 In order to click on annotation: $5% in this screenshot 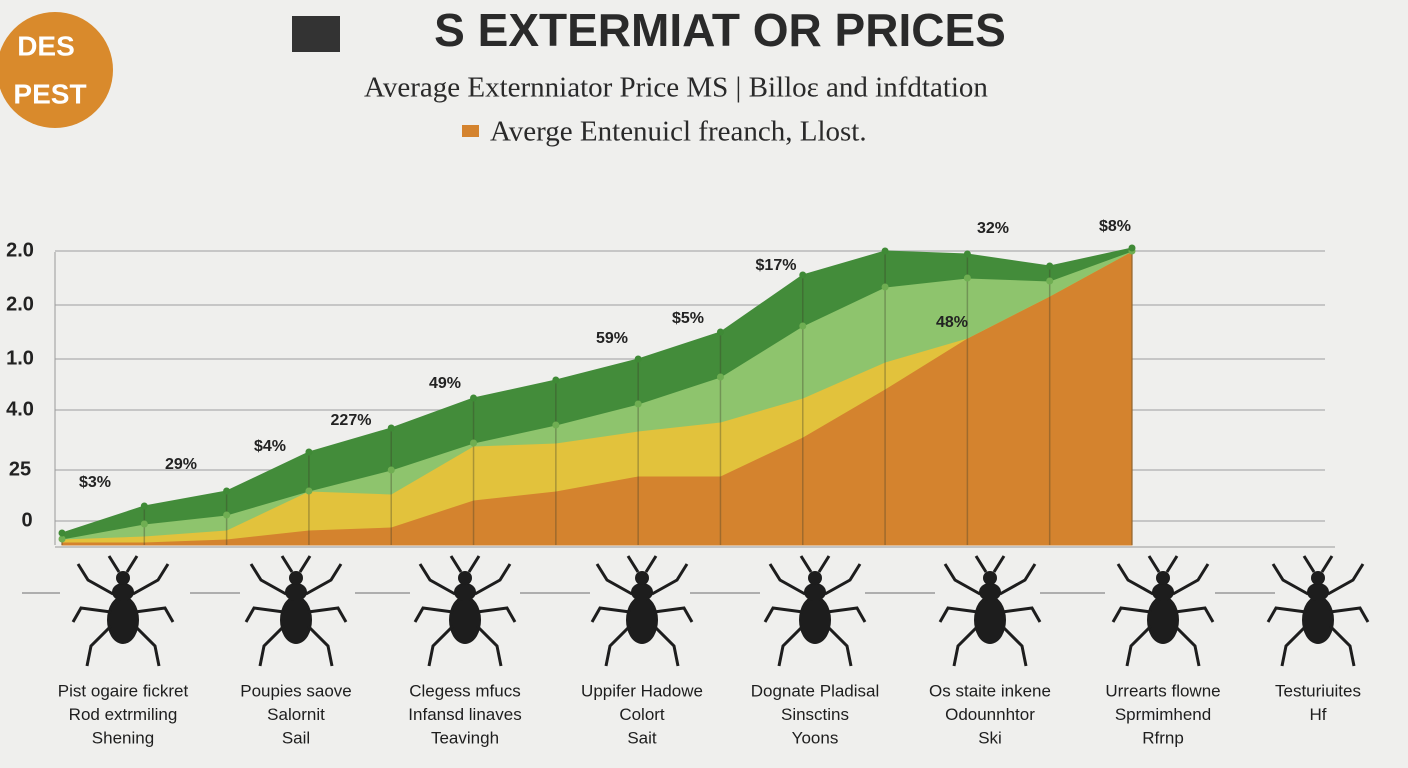, I will do `click(688, 318)`.